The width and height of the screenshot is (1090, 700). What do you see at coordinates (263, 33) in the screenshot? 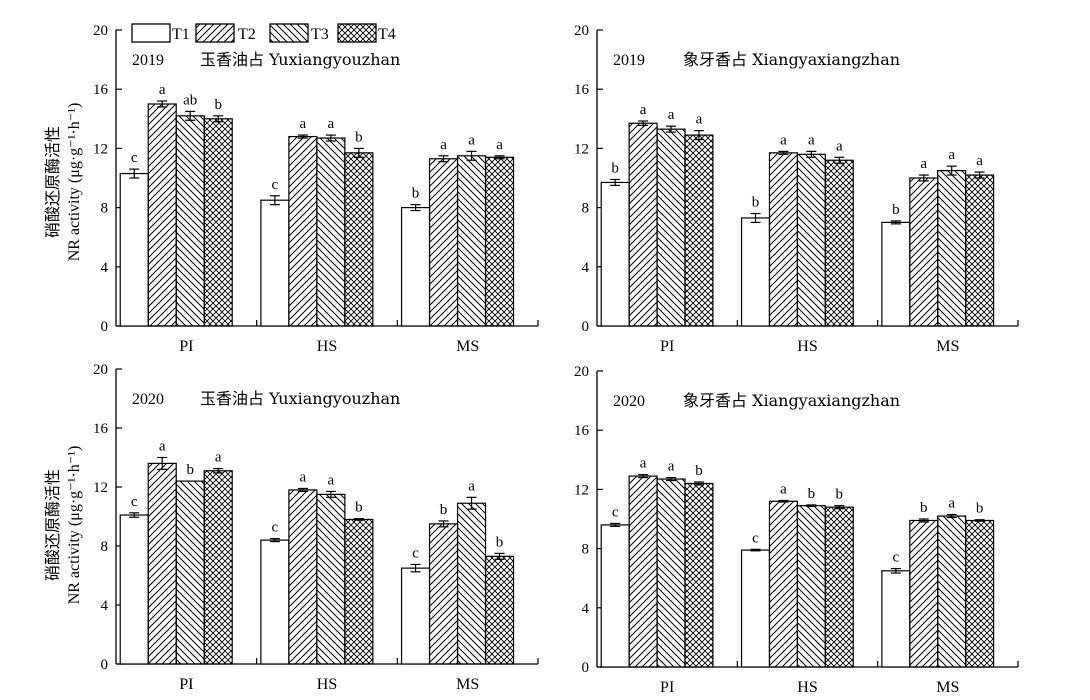
I see `legend: T1 T2 T3 T4` at bounding box center [263, 33].